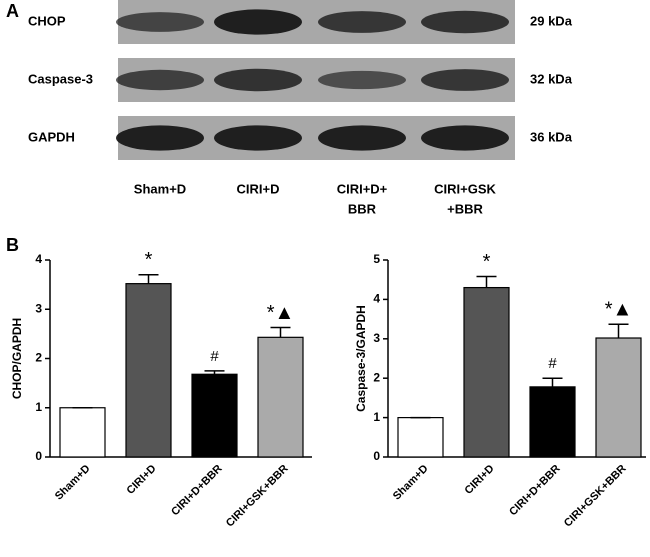 The height and width of the screenshot is (557, 650). Describe the element at coordinates (376, 259) in the screenshot. I see `y-tick-label: 5` at that location.